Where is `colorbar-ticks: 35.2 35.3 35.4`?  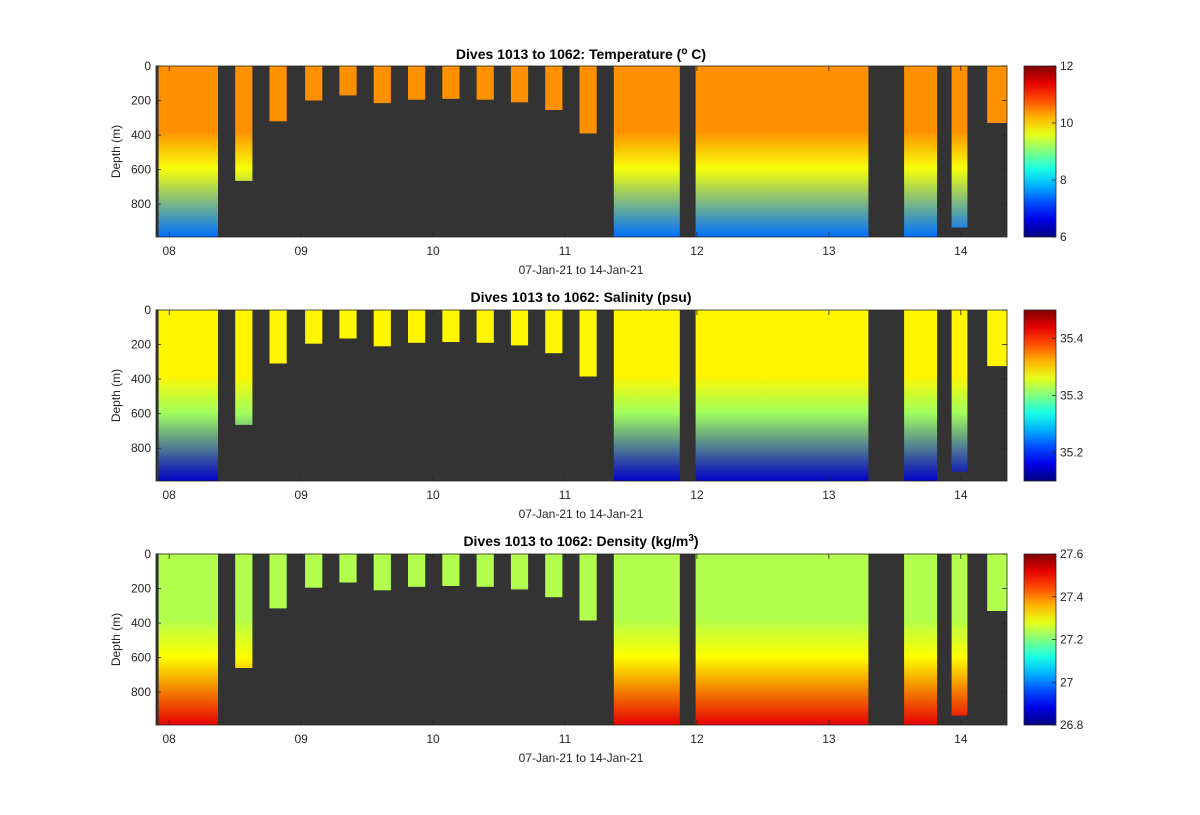 colorbar-ticks: 35.2 35.3 35.4 is located at coordinates (1068, 396).